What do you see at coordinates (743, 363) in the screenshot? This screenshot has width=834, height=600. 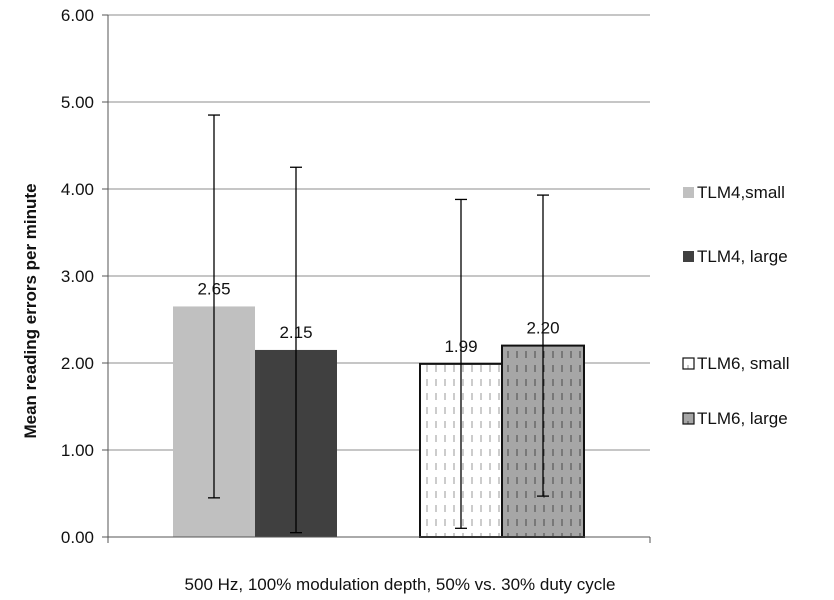 I see `legend-label: TLM6, small` at bounding box center [743, 363].